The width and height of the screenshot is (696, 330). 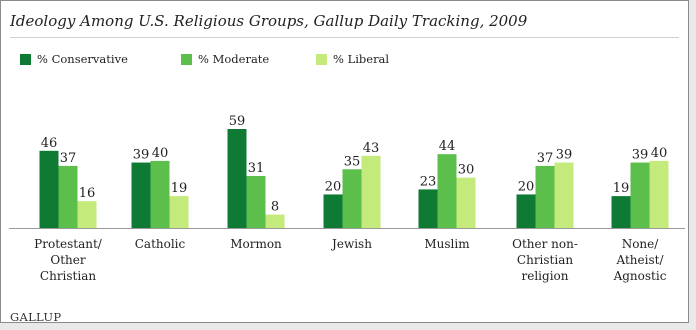 What do you see at coordinates (659, 194) in the screenshot?
I see `bar-liberal-none-atheist-agnostic` at bounding box center [659, 194].